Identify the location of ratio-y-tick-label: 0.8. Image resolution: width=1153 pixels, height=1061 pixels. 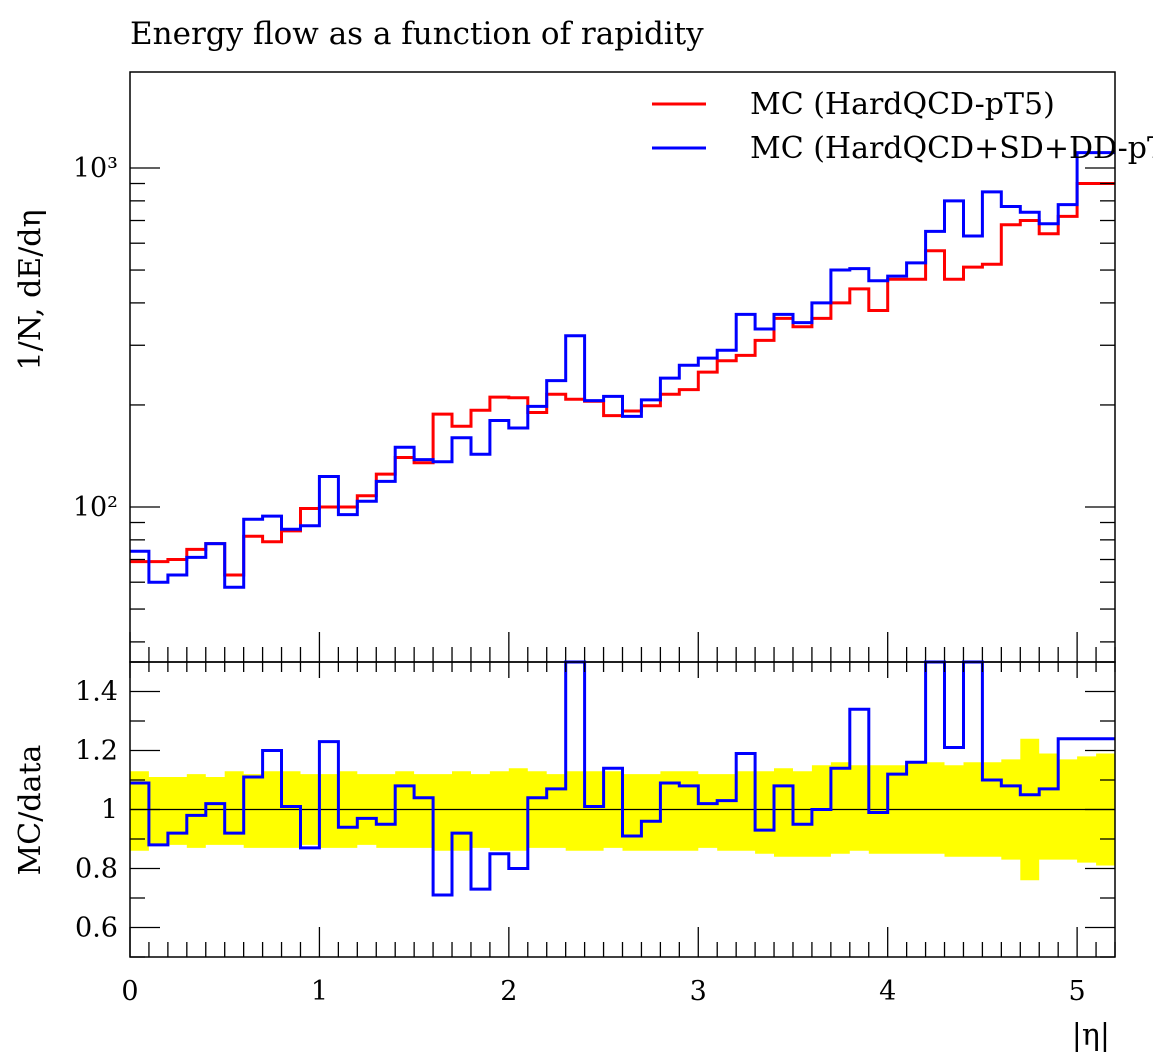
(96, 869).